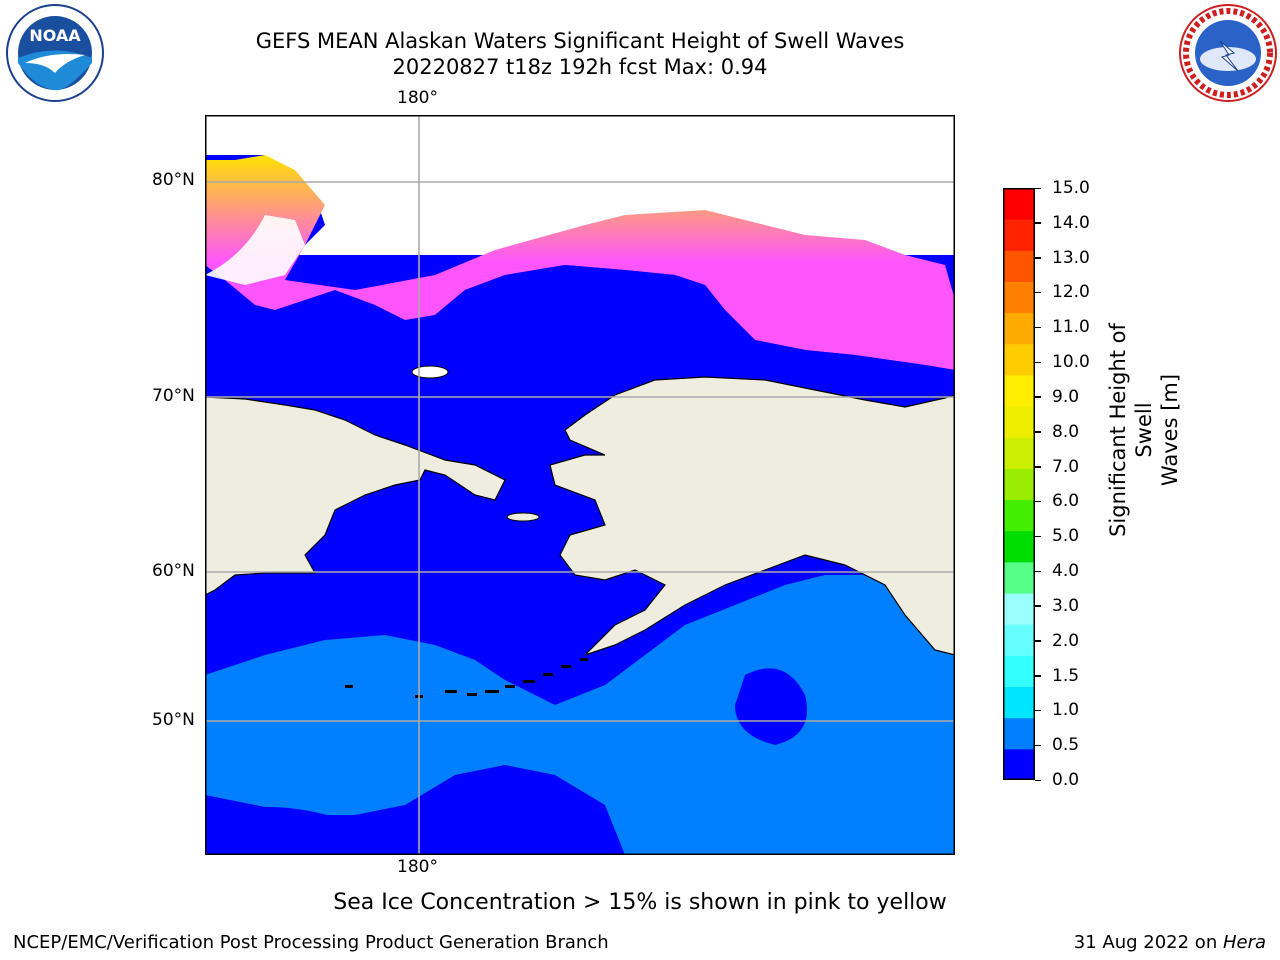 The image size is (1280, 960). What do you see at coordinates (466, 678) in the screenshot?
I see `aleutian-islands` at bounding box center [466, 678].